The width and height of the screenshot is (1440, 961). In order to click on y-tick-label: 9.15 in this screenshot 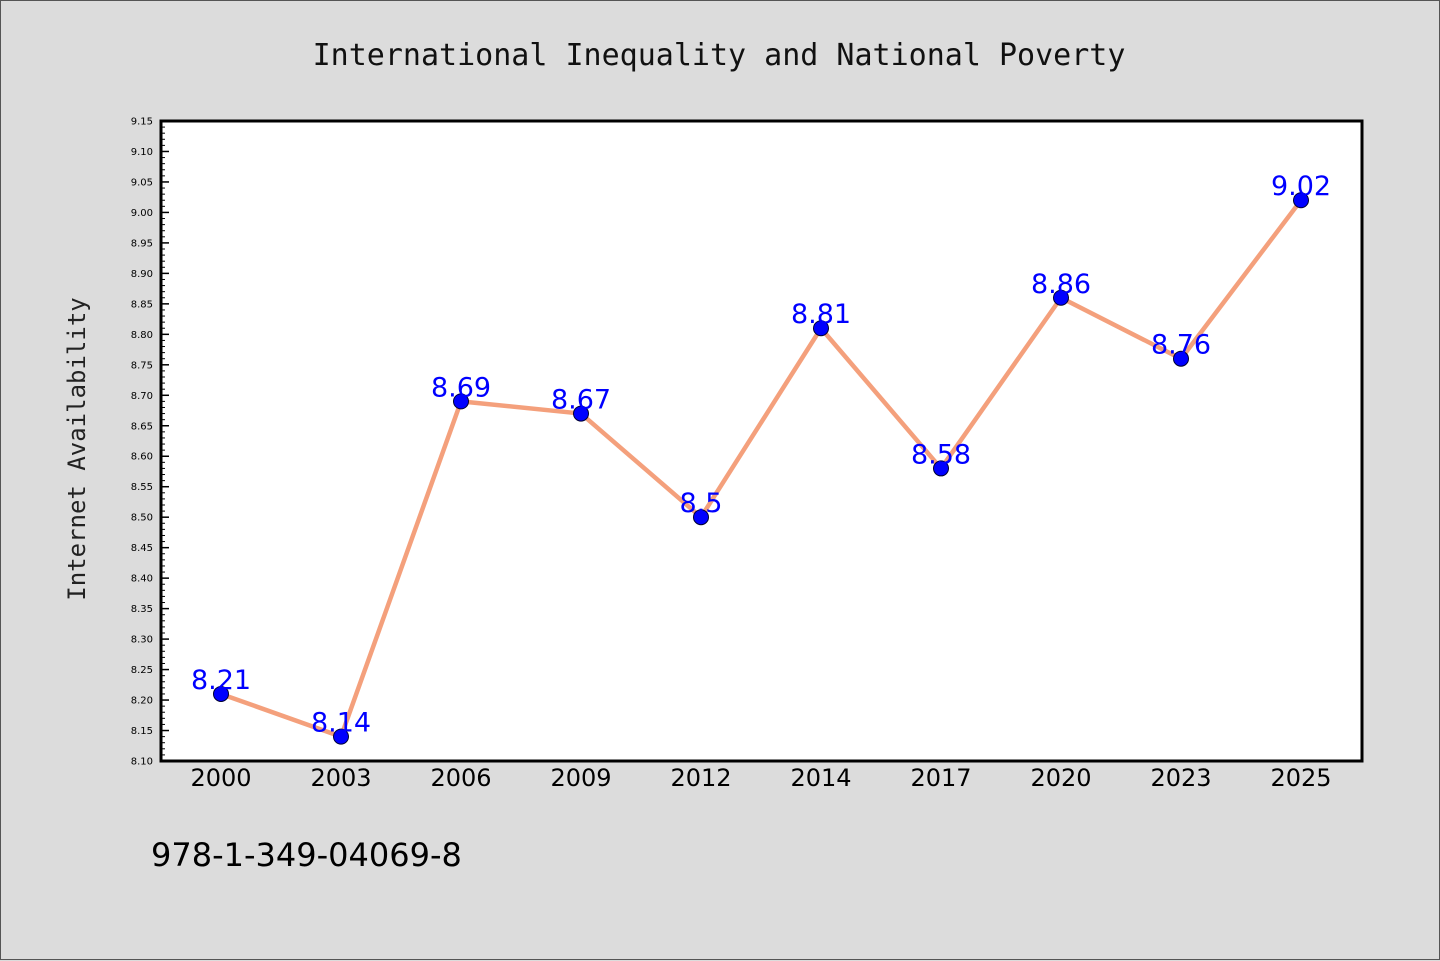, I will do `click(142, 122)`.